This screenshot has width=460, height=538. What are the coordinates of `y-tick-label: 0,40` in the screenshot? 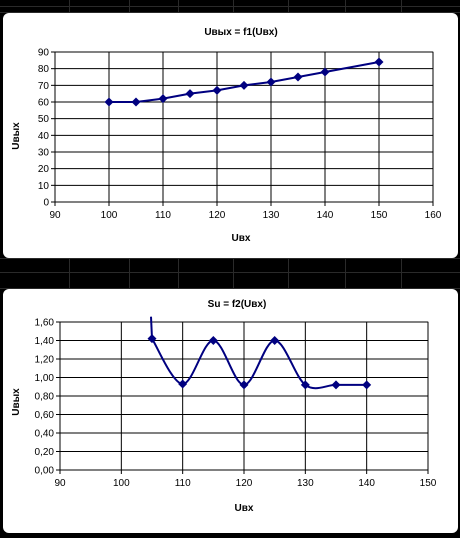 It's located at (45, 434).